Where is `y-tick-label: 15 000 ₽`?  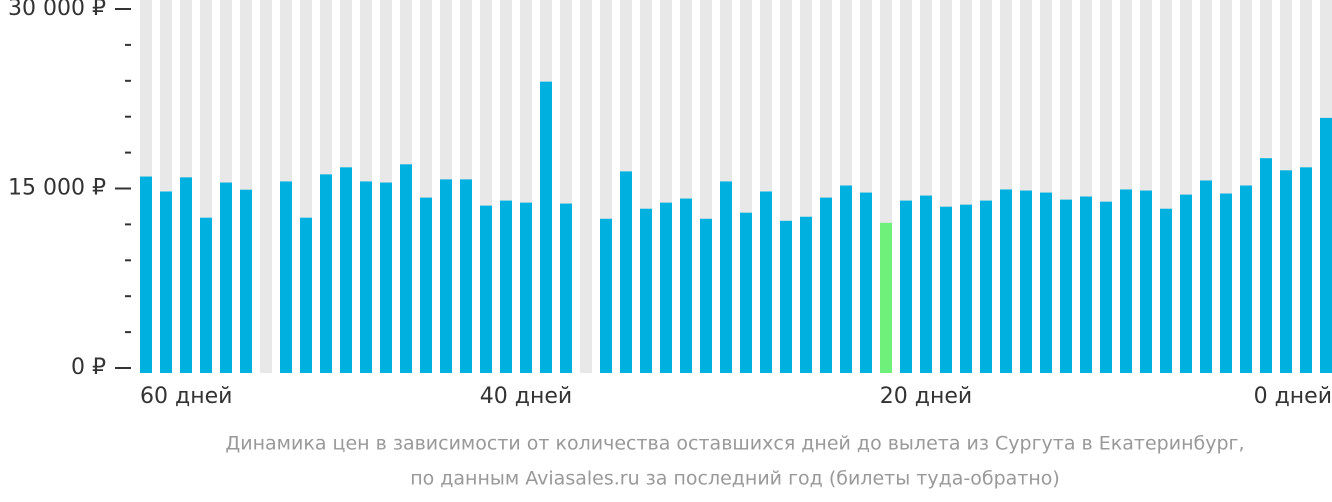 y-tick-label: 15 000 ₽ is located at coordinates (57, 188).